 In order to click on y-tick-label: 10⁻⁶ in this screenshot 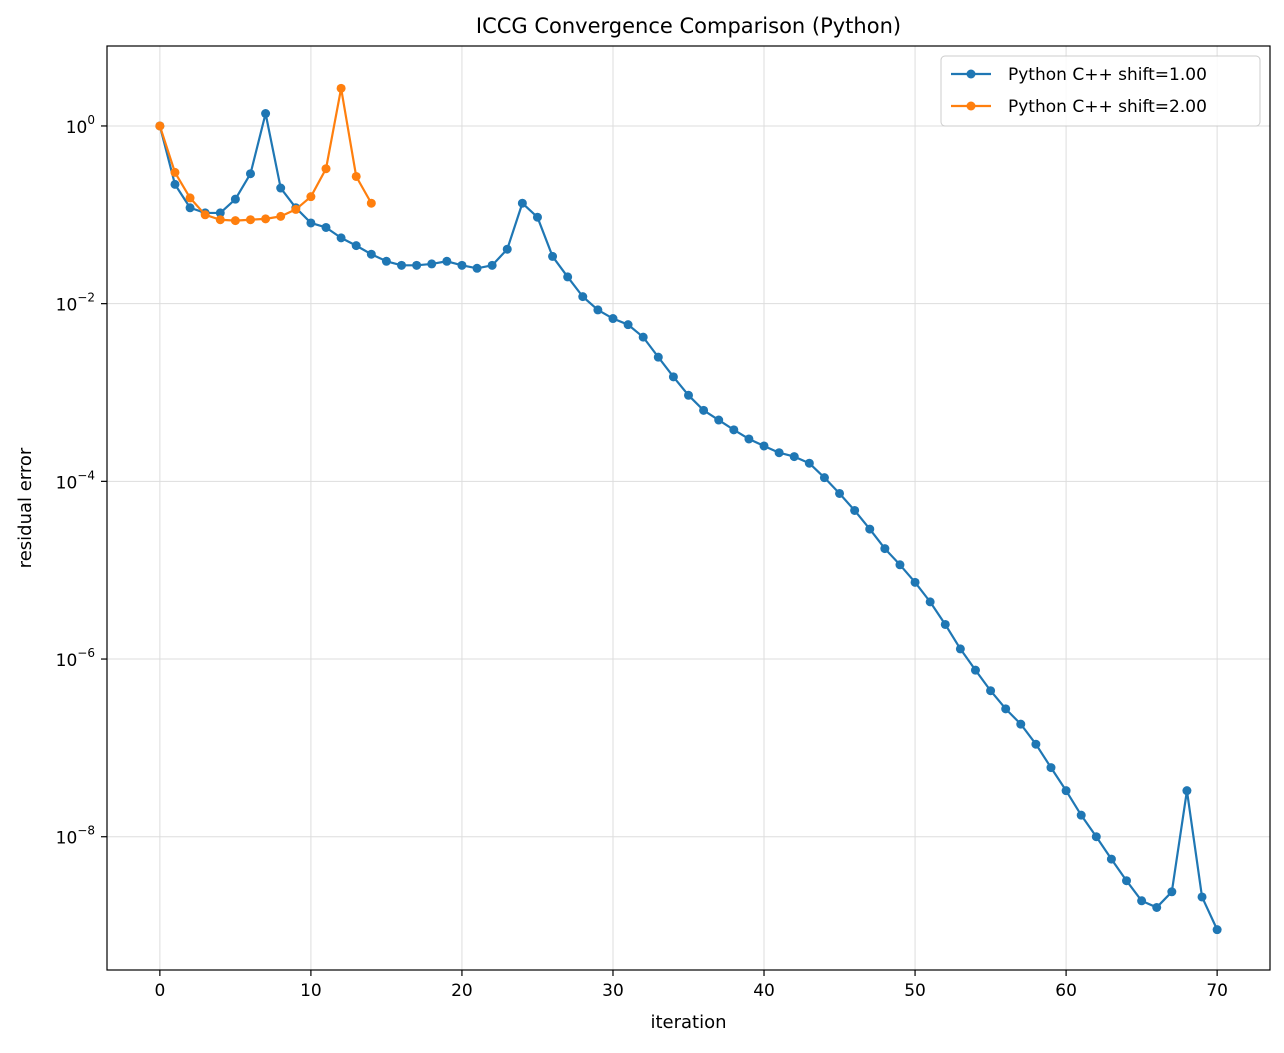, I will do `click(75, 658)`.